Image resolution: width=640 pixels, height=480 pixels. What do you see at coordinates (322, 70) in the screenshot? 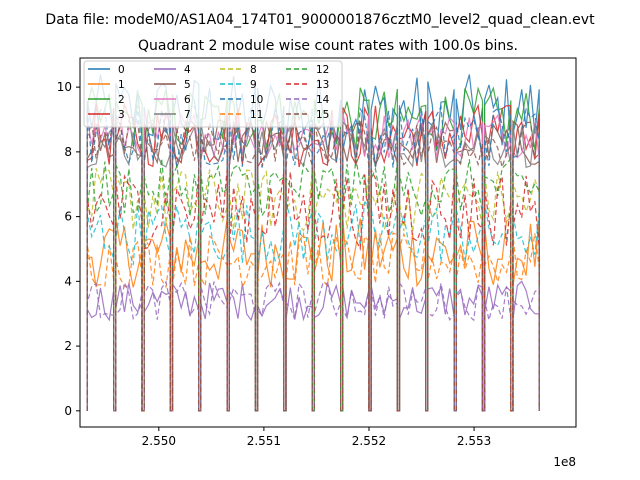
I see `legend-label-12: 12` at bounding box center [322, 70].